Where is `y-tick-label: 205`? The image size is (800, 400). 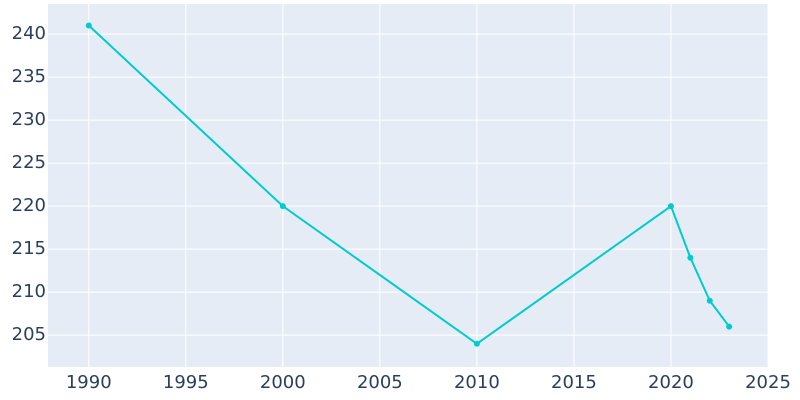
y-tick-label: 205 is located at coordinates (29, 334).